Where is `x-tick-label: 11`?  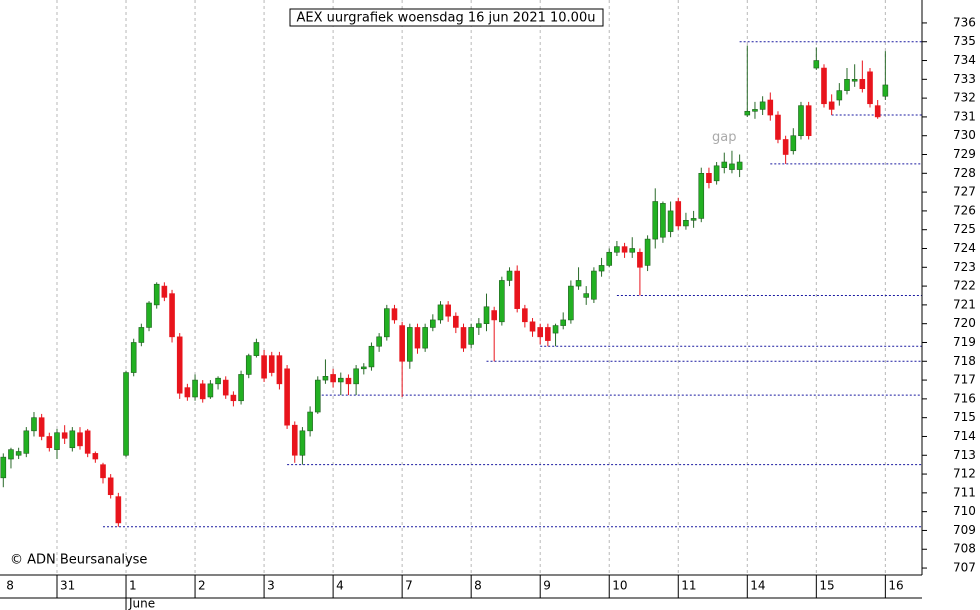
x-tick-label: 11 is located at coordinates (688, 586).